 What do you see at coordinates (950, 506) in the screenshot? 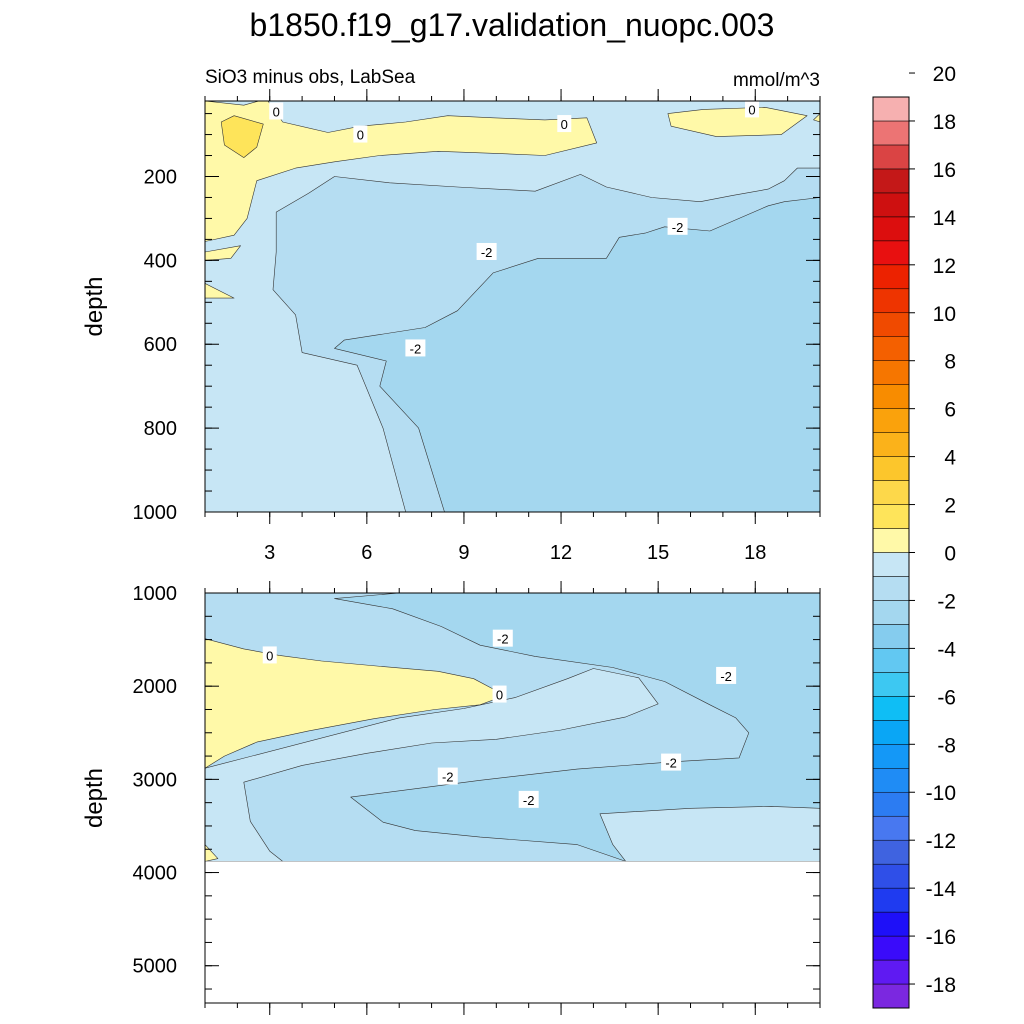
I see `colorbar-tick-label: 2` at bounding box center [950, 506].